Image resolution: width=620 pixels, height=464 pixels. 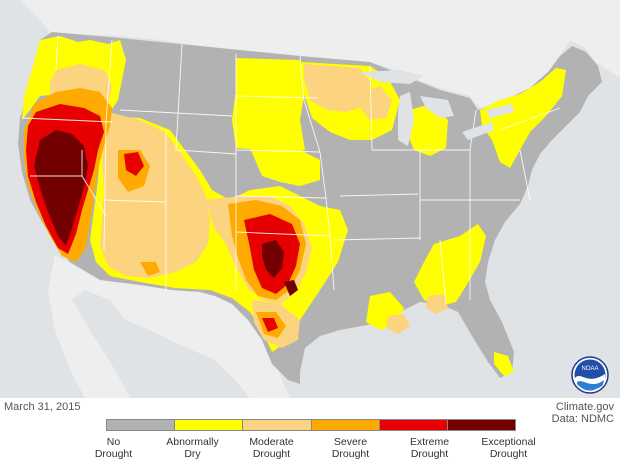 I want to click on source-label: Climate.gov, so click(x=584, y=407).